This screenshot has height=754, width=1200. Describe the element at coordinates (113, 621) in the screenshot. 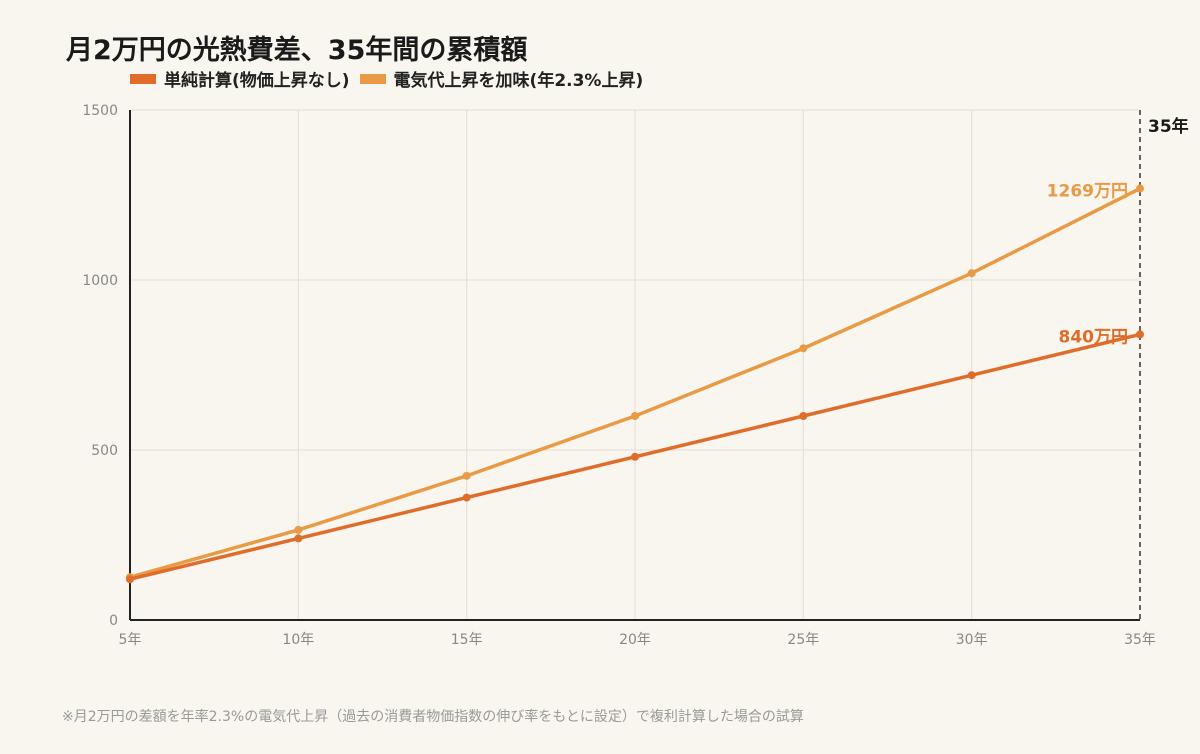

I see `y-tick-label: 0` at that location.